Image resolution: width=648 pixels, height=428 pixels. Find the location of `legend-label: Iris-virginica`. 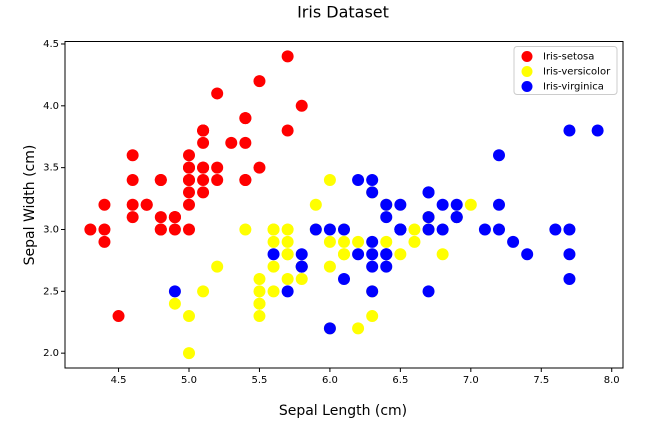

legend-label: Iris-virginica is located at coordinates (573, 87).